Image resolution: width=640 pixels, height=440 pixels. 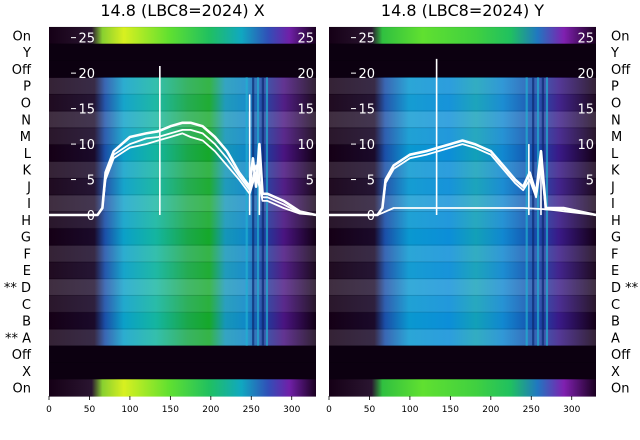 What do you see at coordinates (86, 39) in the screenshot?
I see `y-tick-label: 25` at bounding box center [86, 39].